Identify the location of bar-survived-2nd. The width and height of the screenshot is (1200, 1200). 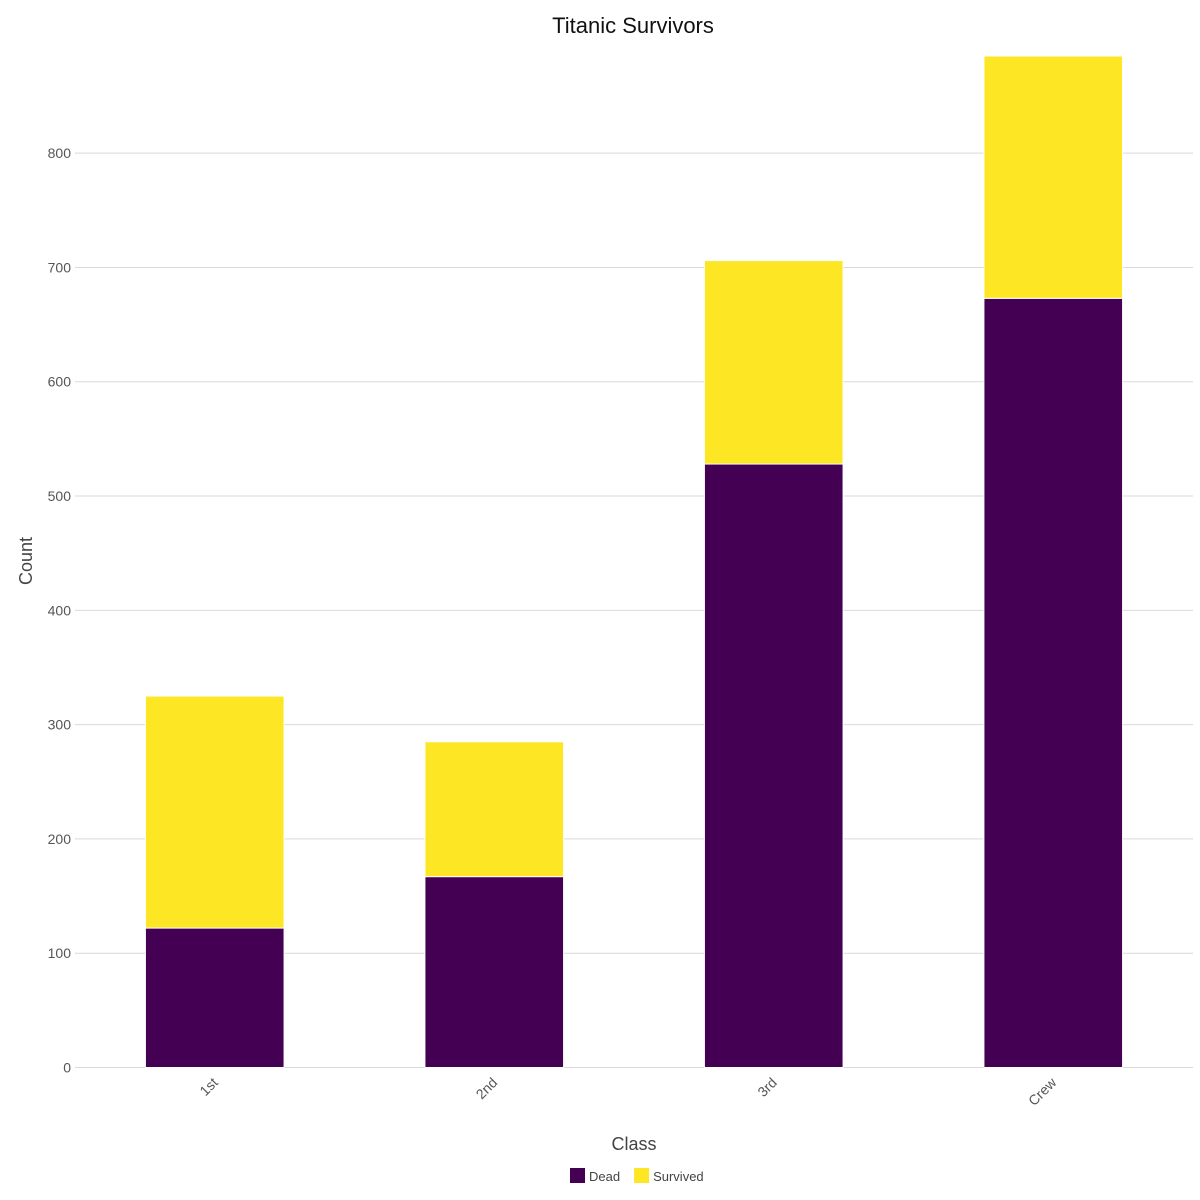
(494, 809).